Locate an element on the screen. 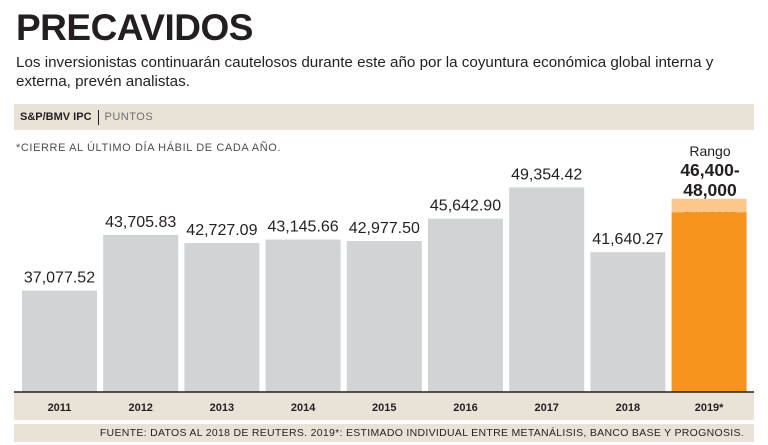  series-label-band: S&P/BMV IPC PUNTOS is located at coordinates (384, 117).